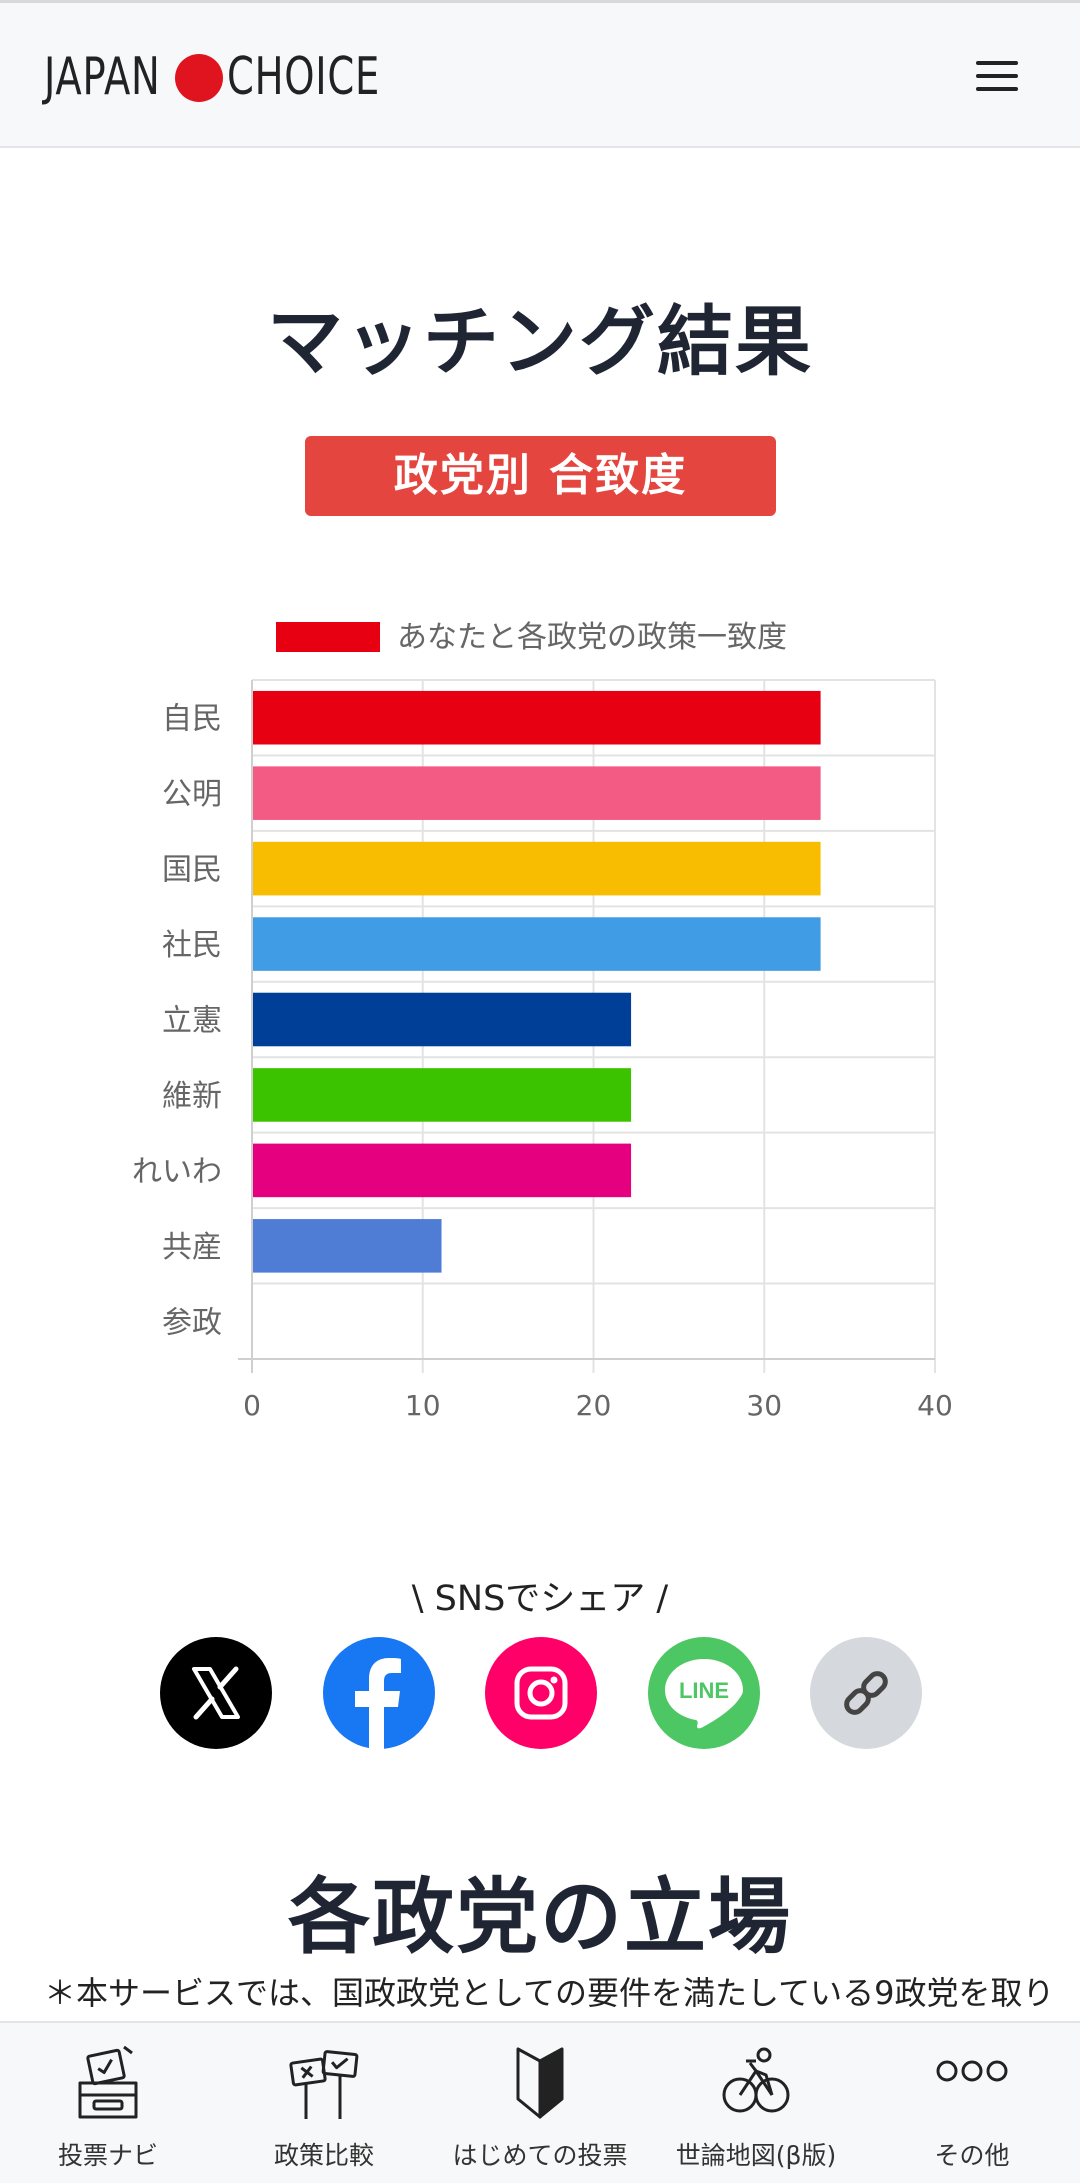 Image resolution: width=1080 pixels, height=2183 pixels. What do you see at coordinates (423, 1405) in the screenshot?
I see `x-tick-label: 10` at bounding box center [423, 1405].